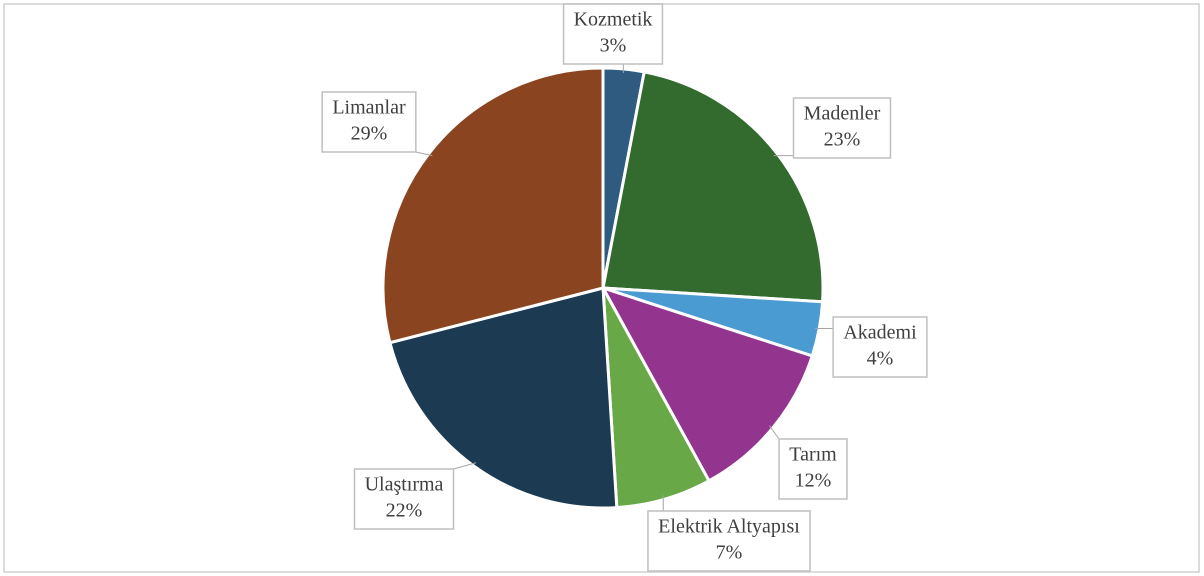  What do you see at coordinates (613, 20) in the screenshot?
I see `label-category: Kozmetik` at bounding box center [613, 20].